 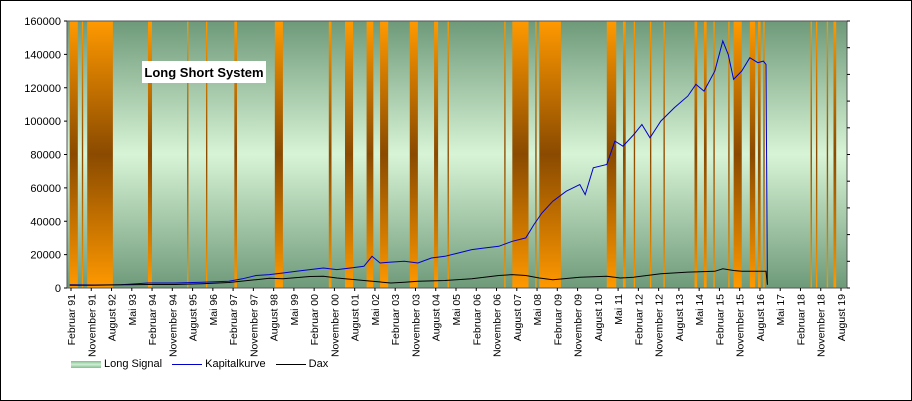 I want to click on x-tick-label-27: Mai 11, so click(x=619, y=309).